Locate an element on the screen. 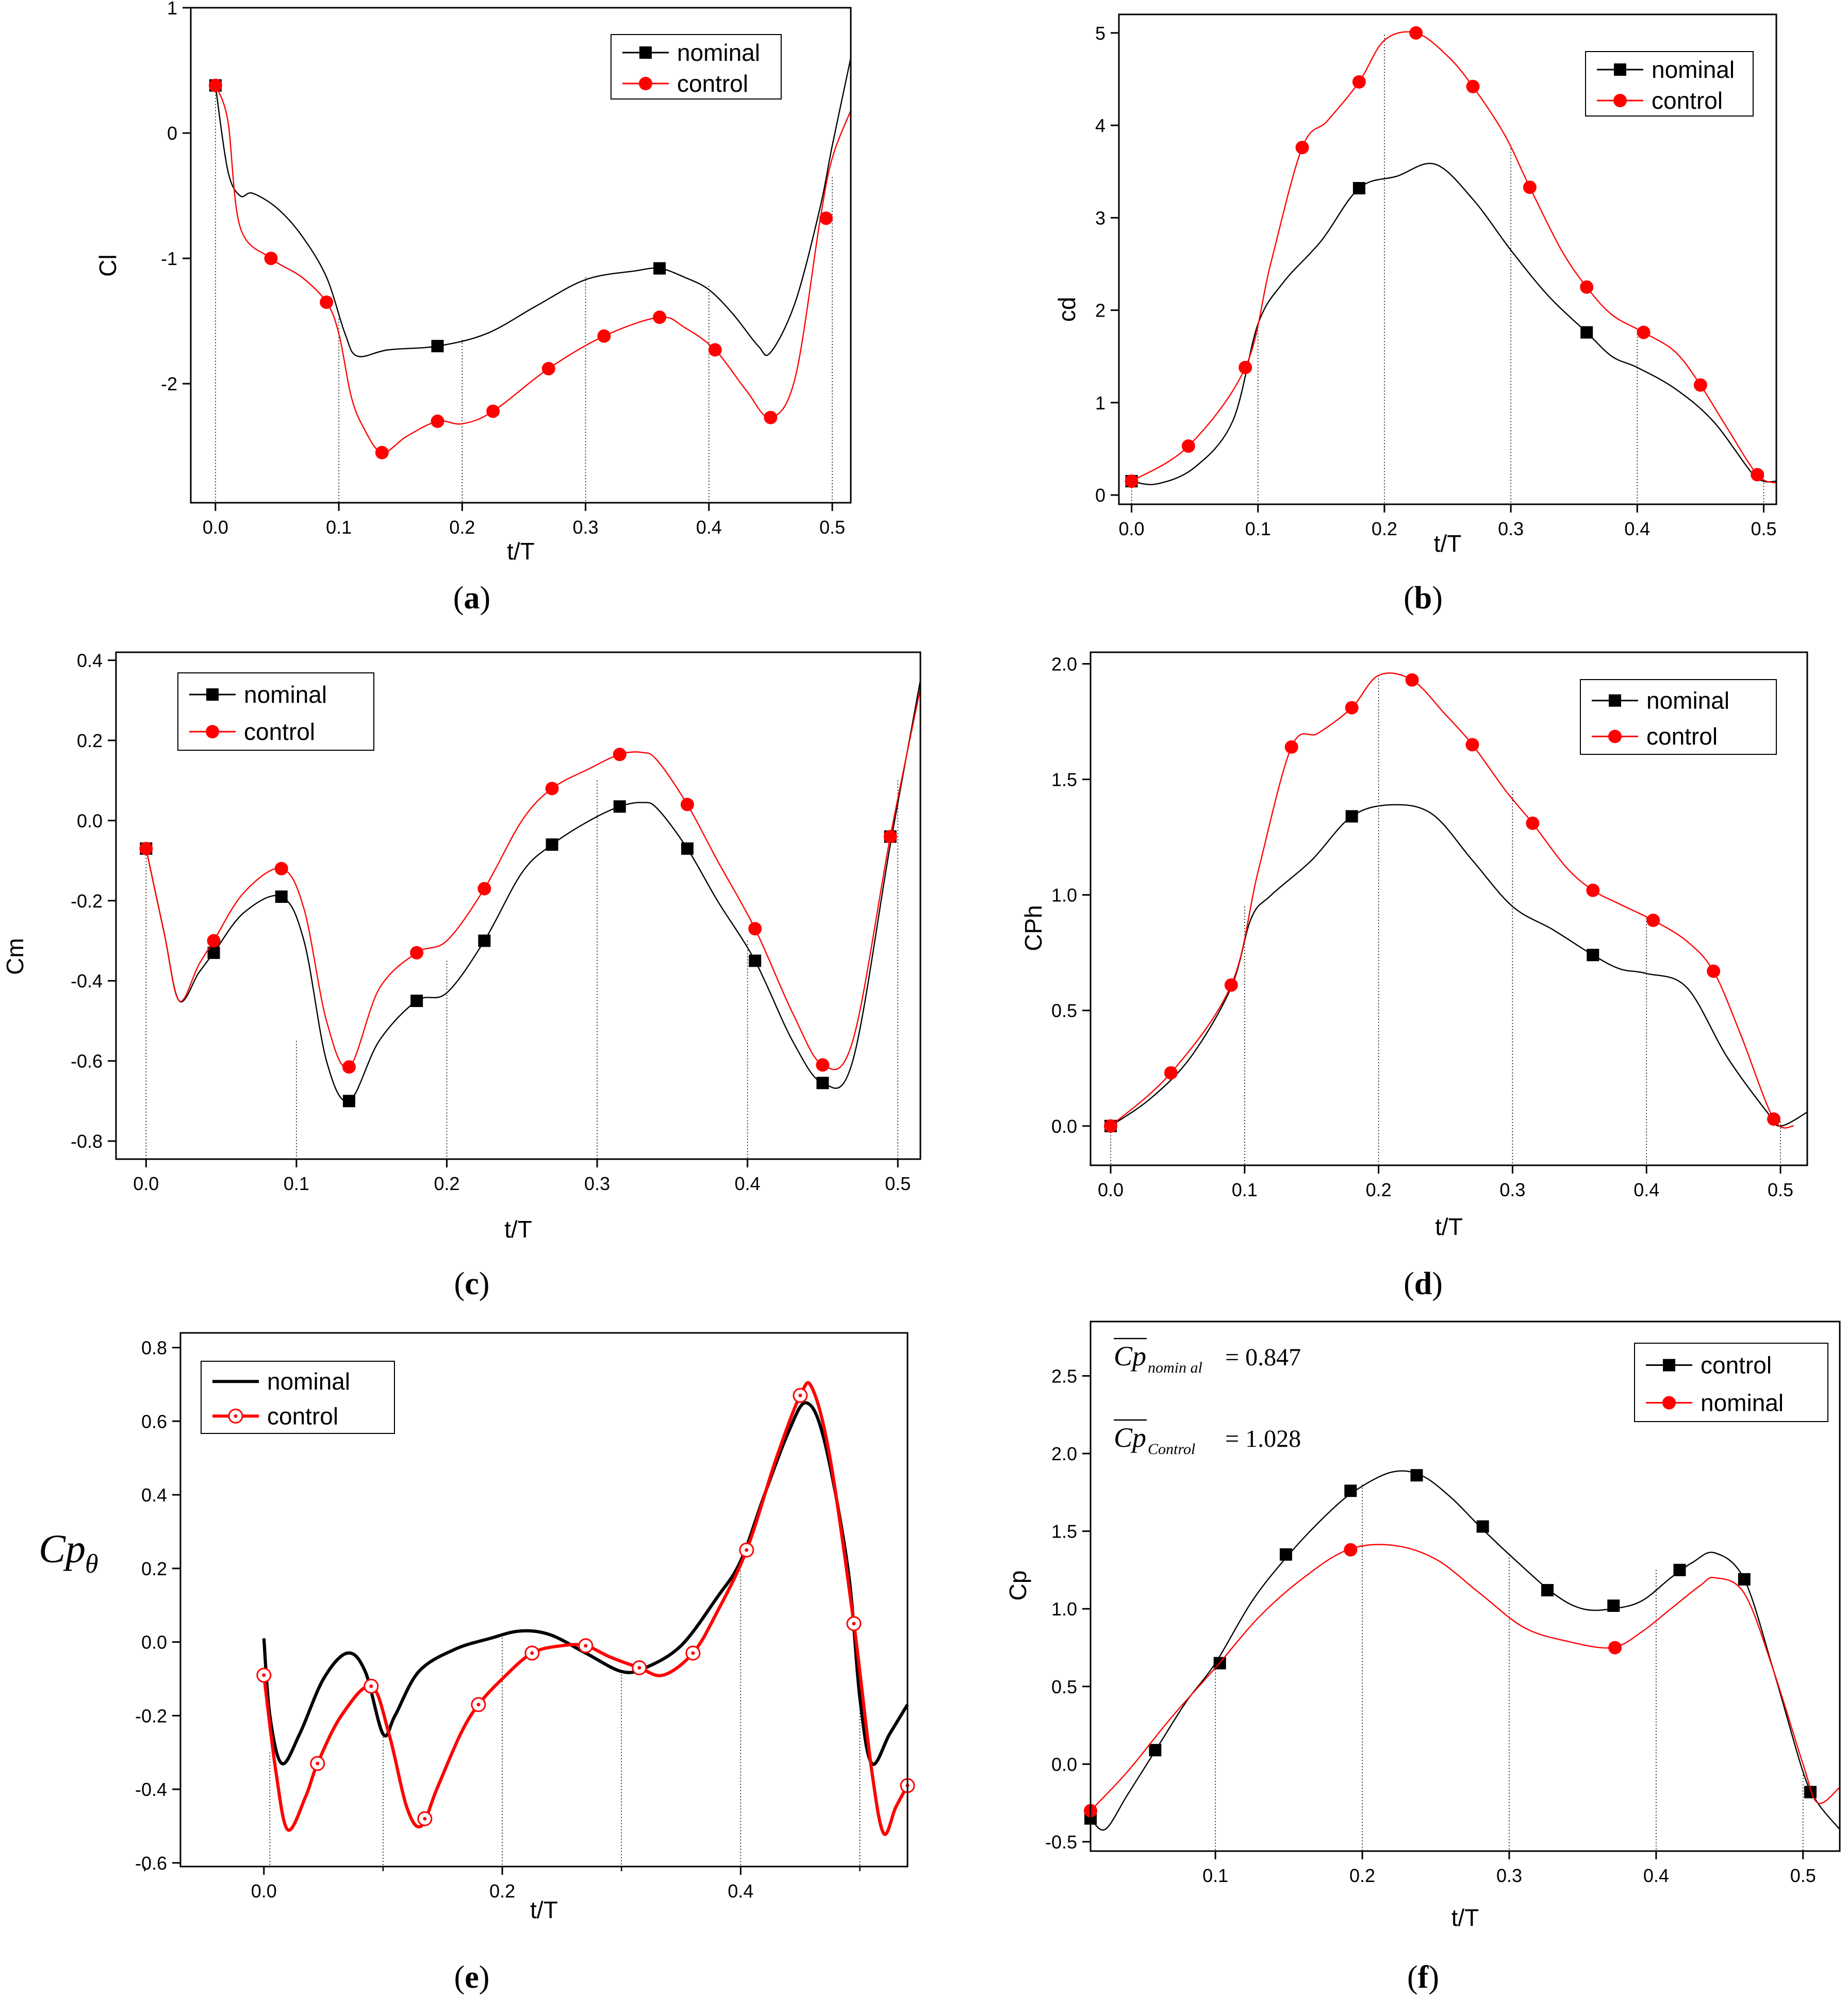 The image size is (1848, 1997). x-axis-label: t/T is located at coordinates (1465, 1917).